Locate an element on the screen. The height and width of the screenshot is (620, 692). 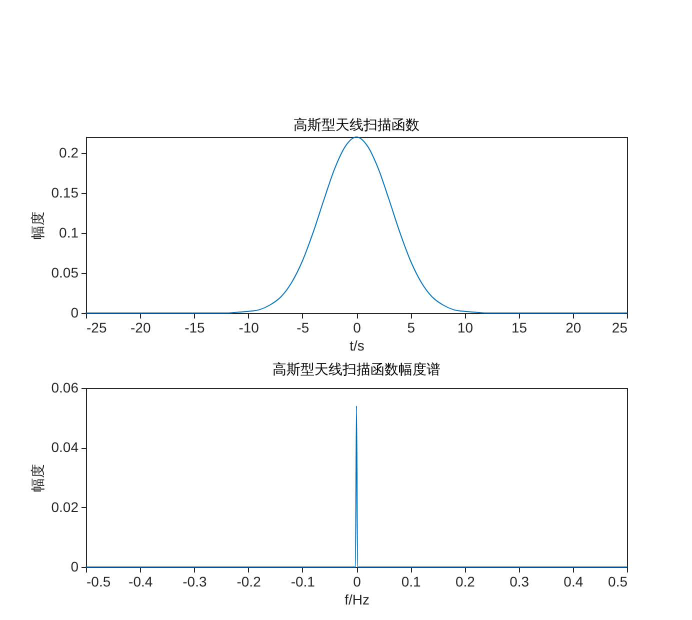
y-tick-label: 0.06 is located at coordinates (65, 388).